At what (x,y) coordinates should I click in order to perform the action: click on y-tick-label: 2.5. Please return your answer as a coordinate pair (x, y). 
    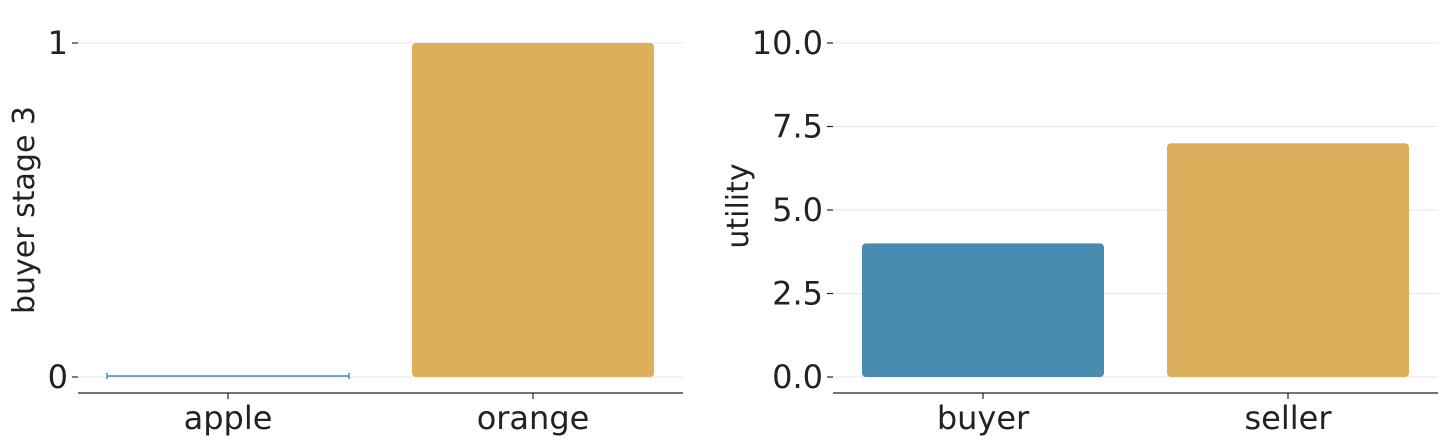
    Looking at the image, I should click on (797, 294).